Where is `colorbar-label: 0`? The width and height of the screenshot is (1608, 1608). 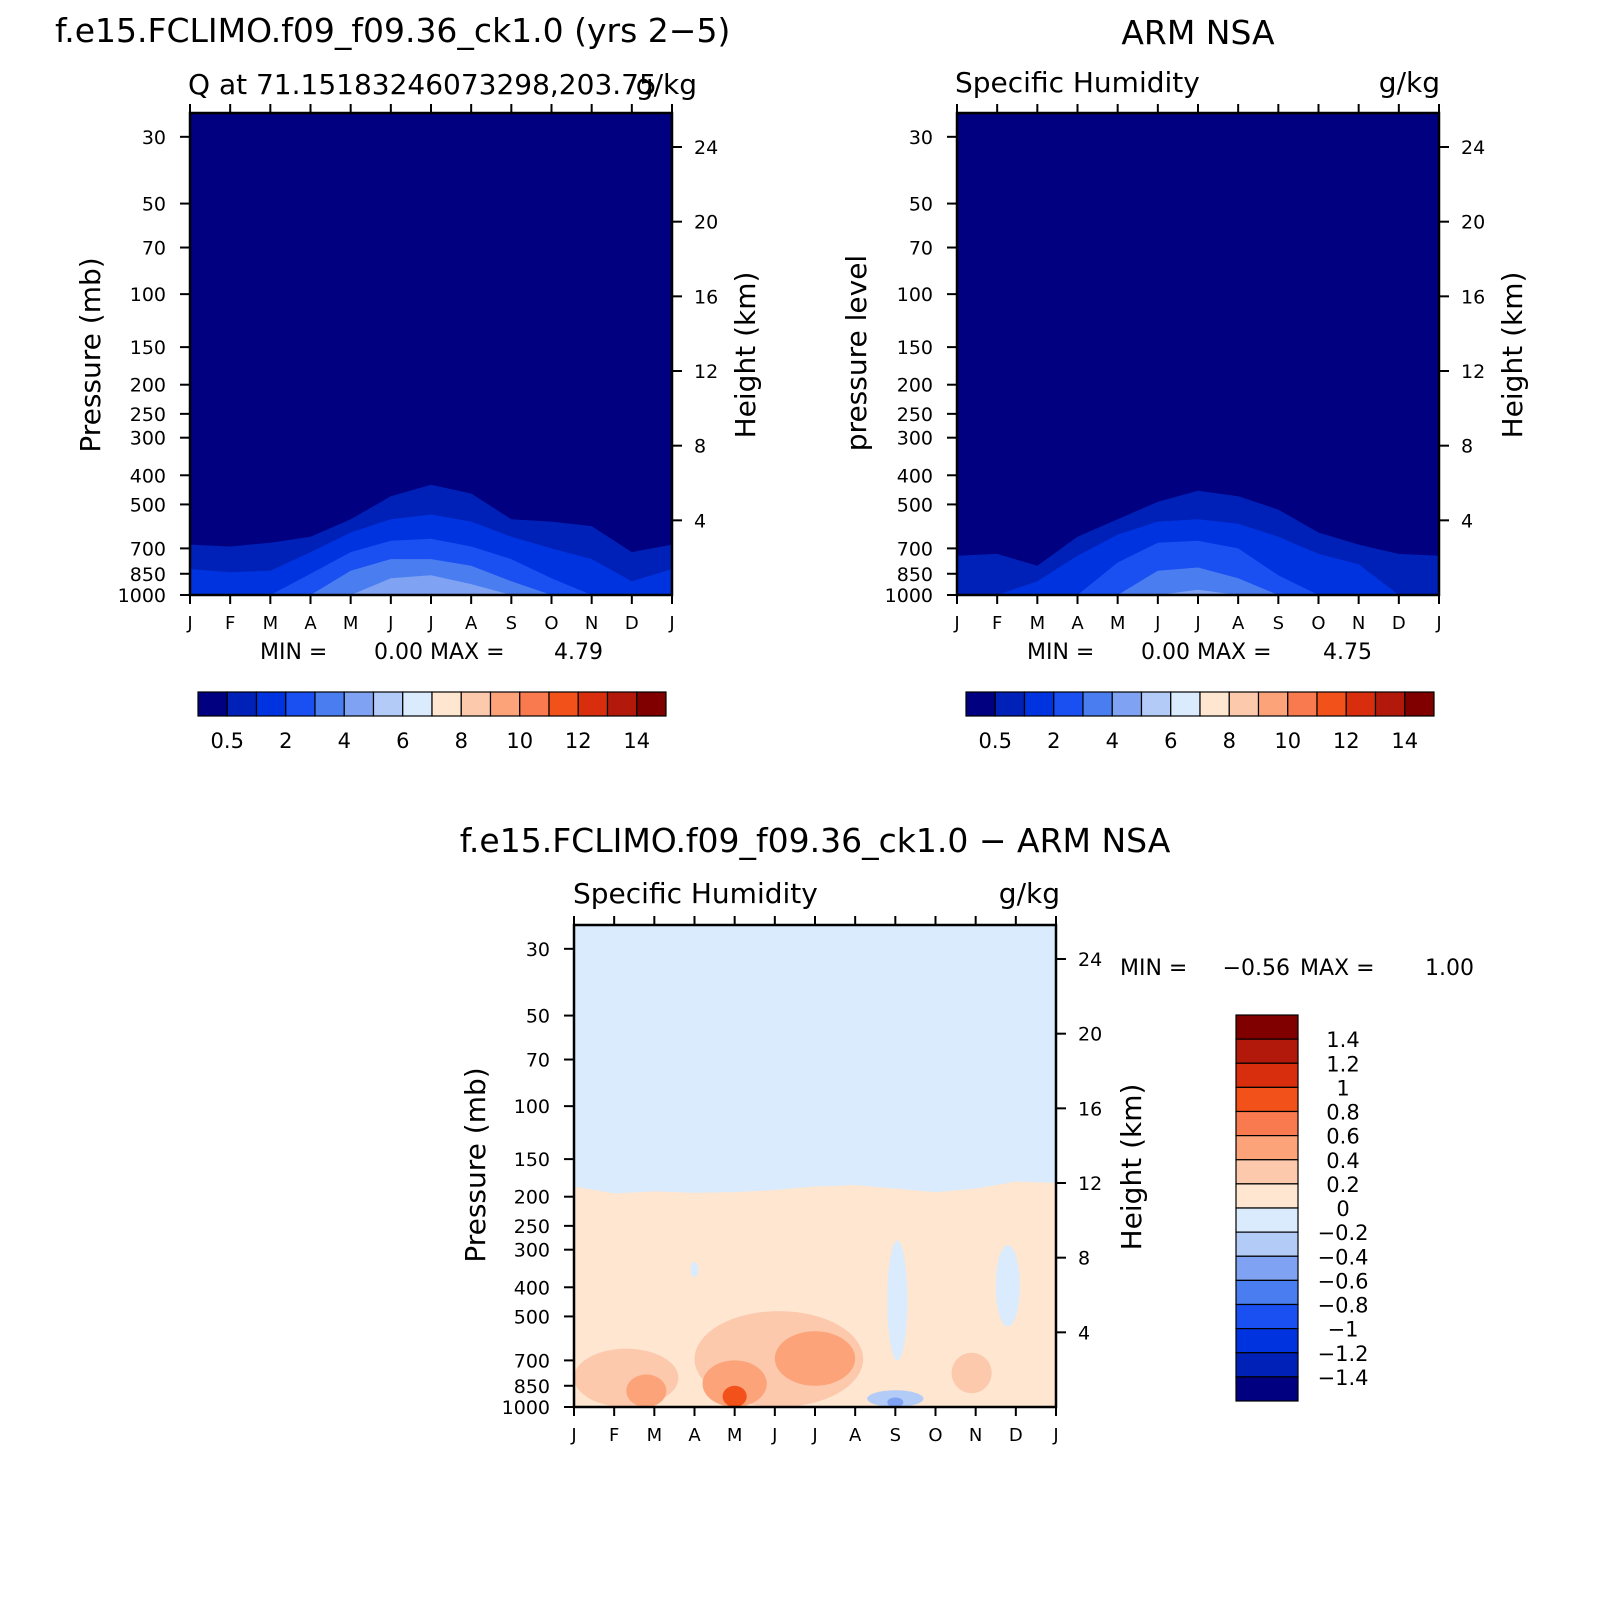 colorbar-label: 0 is located at coordinates (1342, 1209).